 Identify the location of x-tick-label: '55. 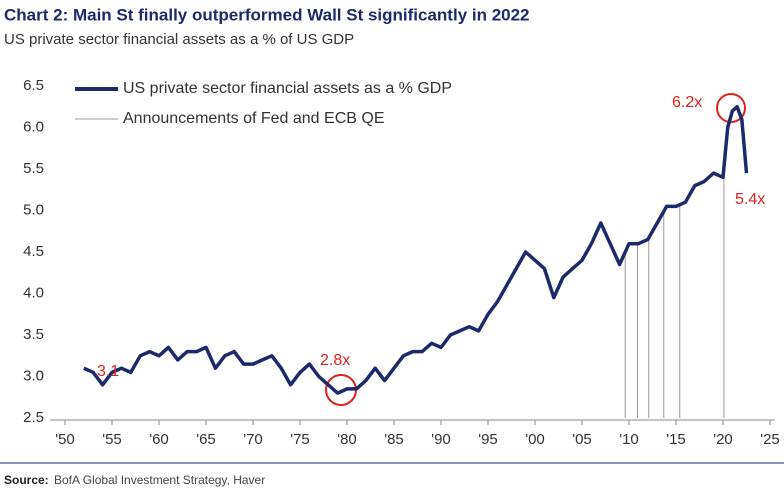
(112, 439).